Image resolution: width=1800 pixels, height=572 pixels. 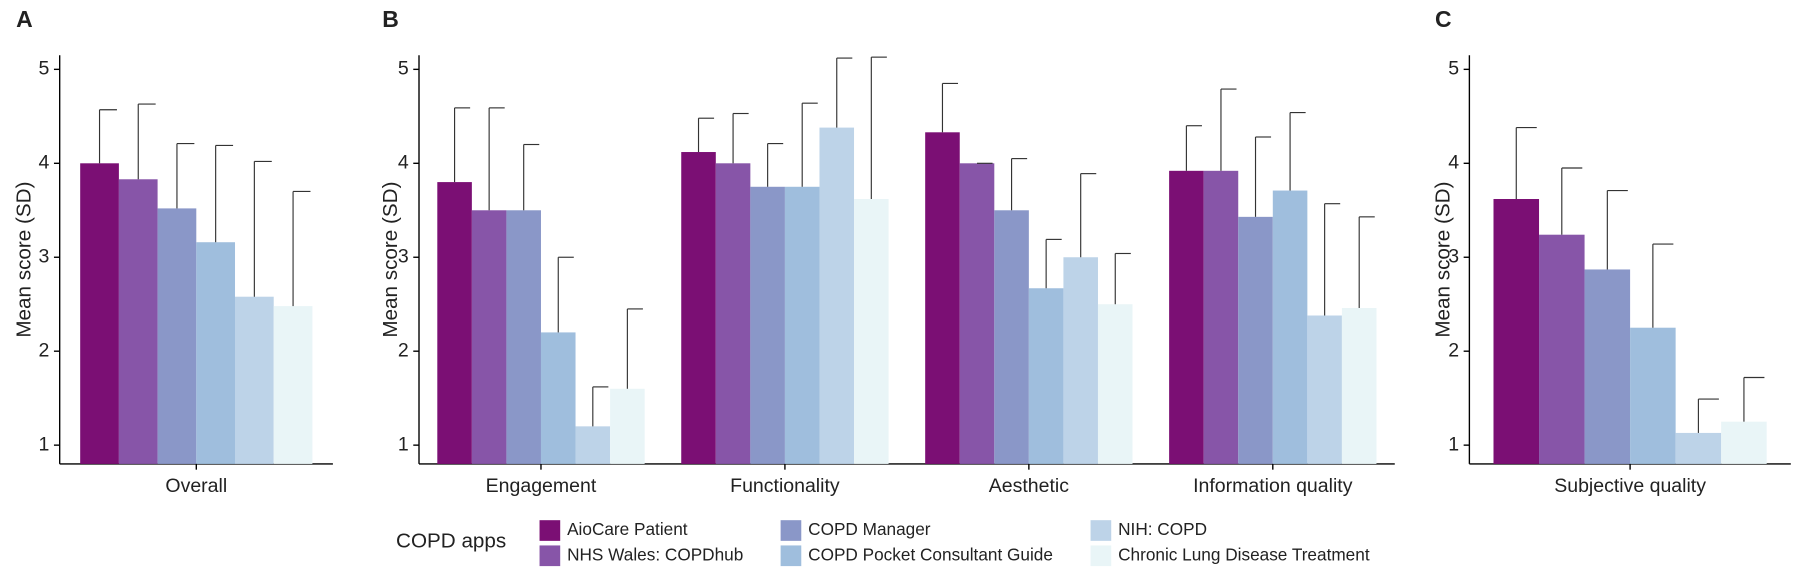 I want to click on legend-label: Chronic Lung Disease Treatment, so click(x=1244, y=554).